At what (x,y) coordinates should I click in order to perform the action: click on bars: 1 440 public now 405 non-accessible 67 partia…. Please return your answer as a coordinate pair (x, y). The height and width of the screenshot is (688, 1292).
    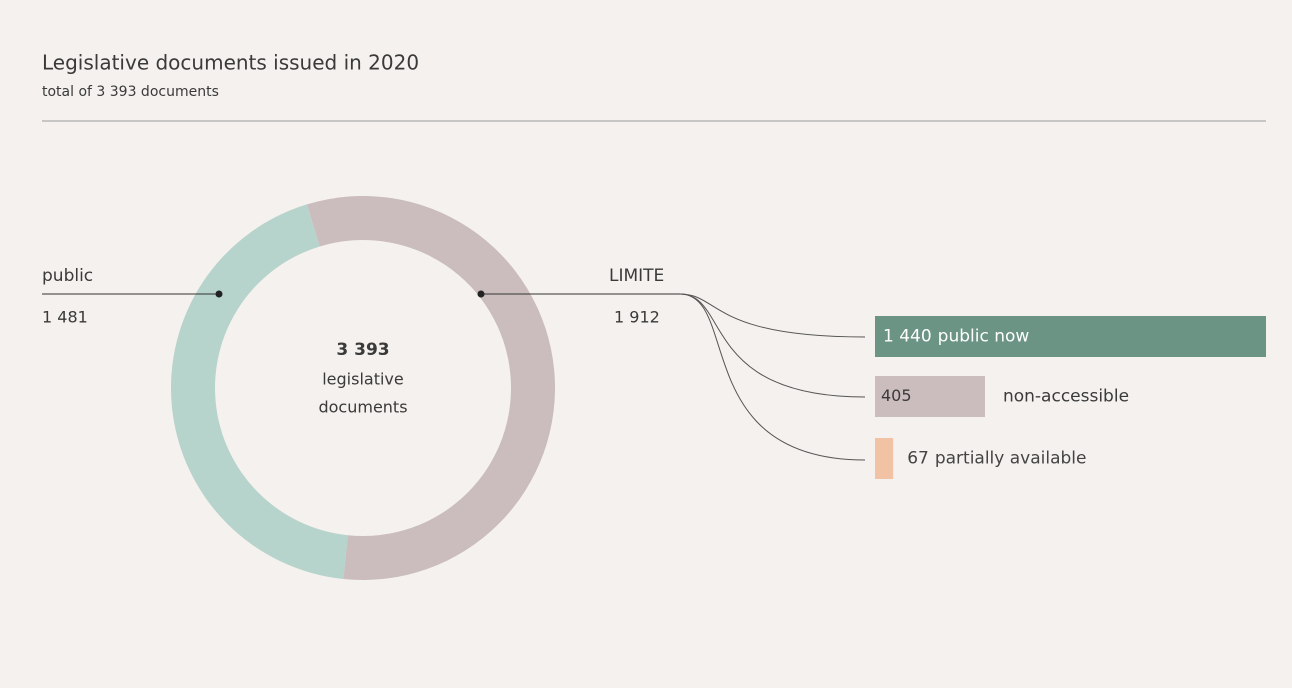
    Looking at the image, I should click on (1070, 397).